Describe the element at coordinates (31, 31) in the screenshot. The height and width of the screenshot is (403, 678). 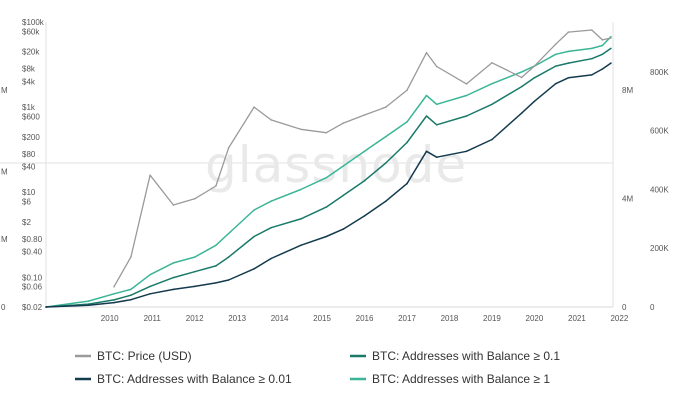
I see `y-left-tick-label: $60k` at that location.